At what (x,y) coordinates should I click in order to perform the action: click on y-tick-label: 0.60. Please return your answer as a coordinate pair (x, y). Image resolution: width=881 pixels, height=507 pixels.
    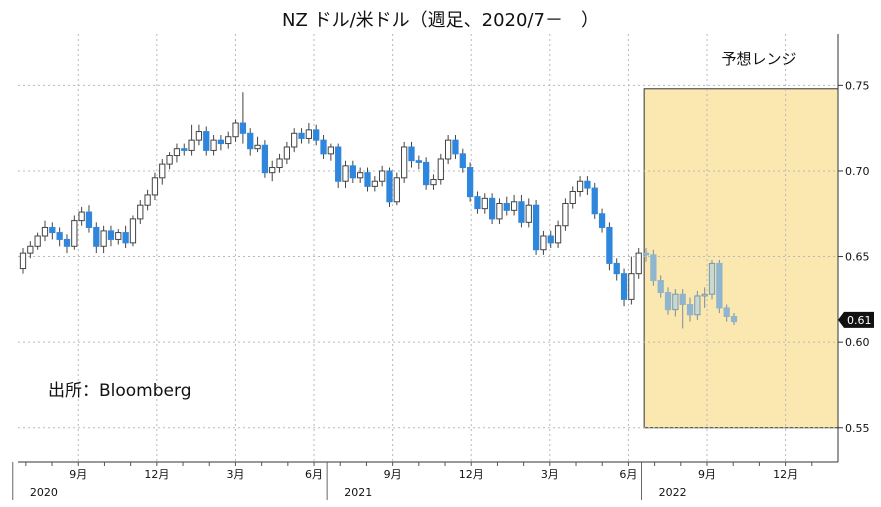
    Looking at the image, I should click on (857, 342).